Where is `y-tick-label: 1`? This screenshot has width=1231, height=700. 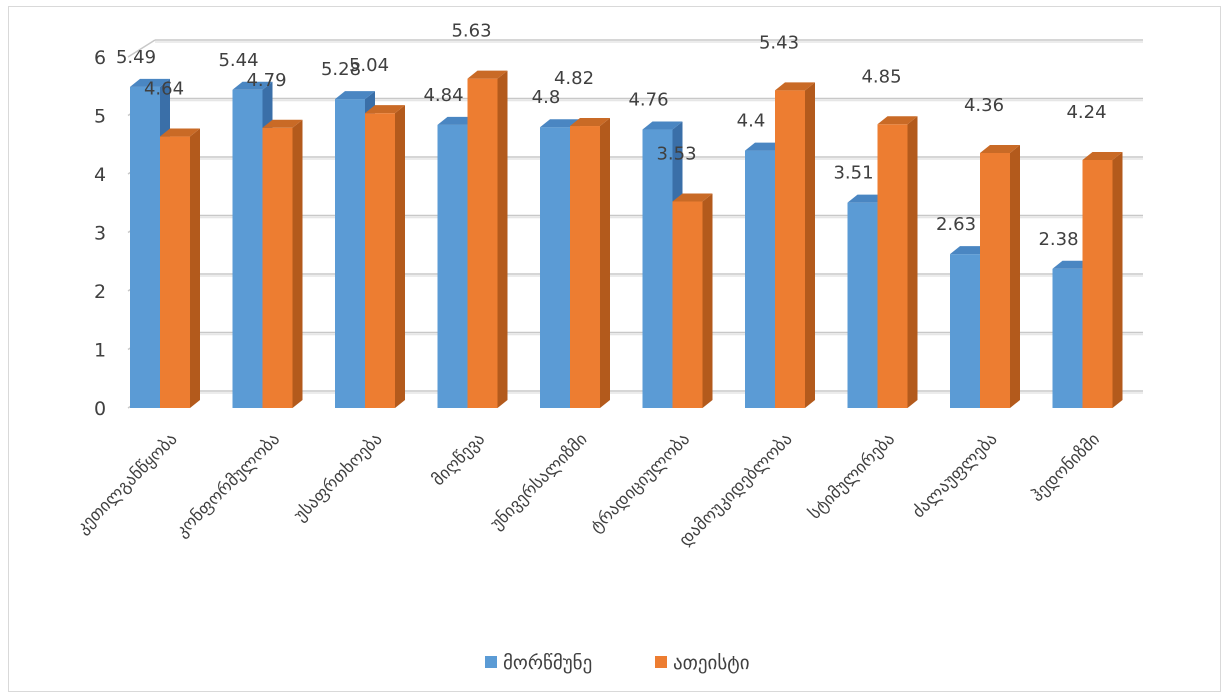
y-tick-label: 1 is located at coordinates (100, 351).